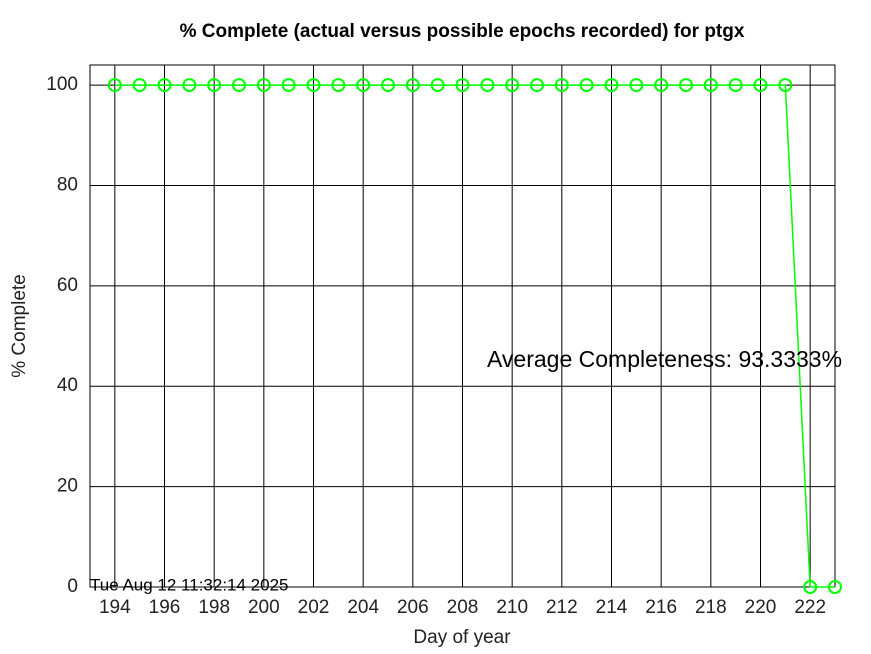  I want to click on x-tick-label: 214, so click(612, 607).